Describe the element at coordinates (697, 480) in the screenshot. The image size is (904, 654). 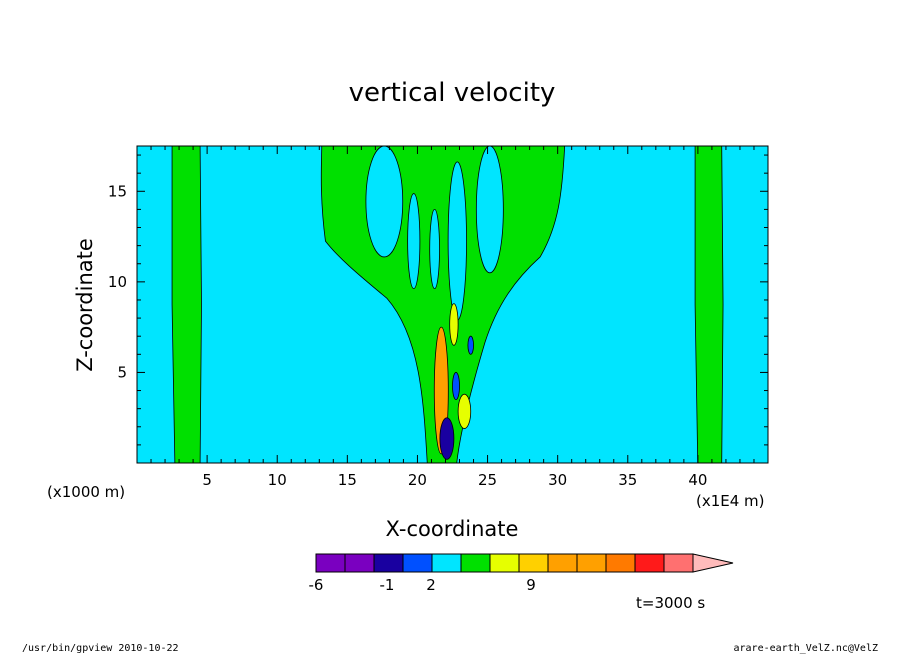
I see `x-tick-label: 40` at that location.